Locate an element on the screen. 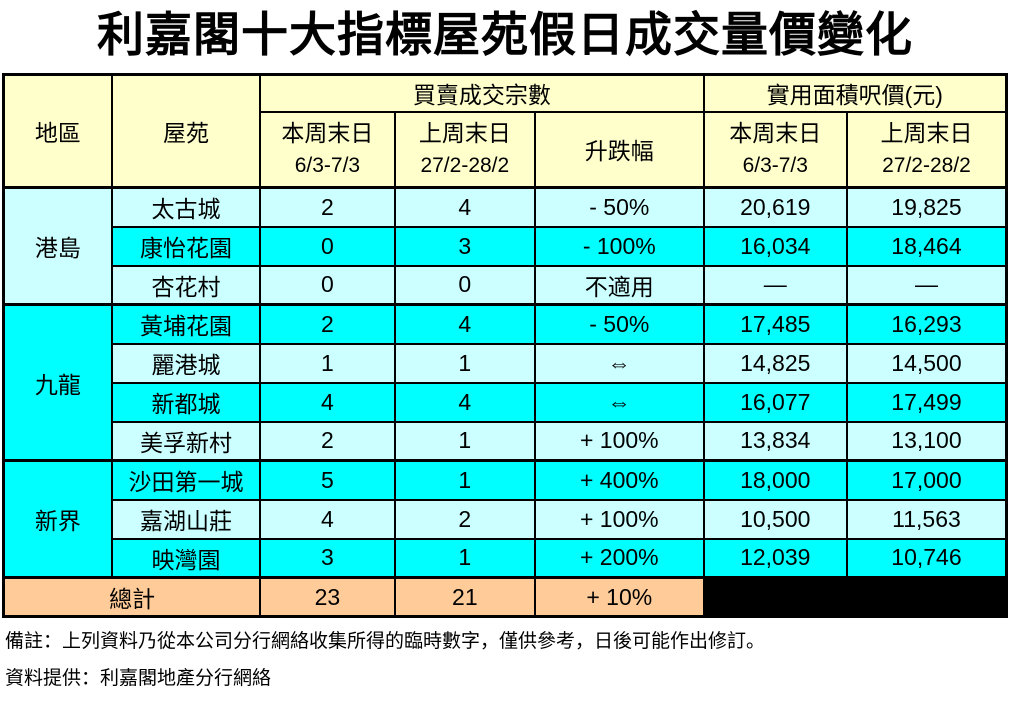  tx-last-week-cell: 0 is located at coordinates (465, 285).